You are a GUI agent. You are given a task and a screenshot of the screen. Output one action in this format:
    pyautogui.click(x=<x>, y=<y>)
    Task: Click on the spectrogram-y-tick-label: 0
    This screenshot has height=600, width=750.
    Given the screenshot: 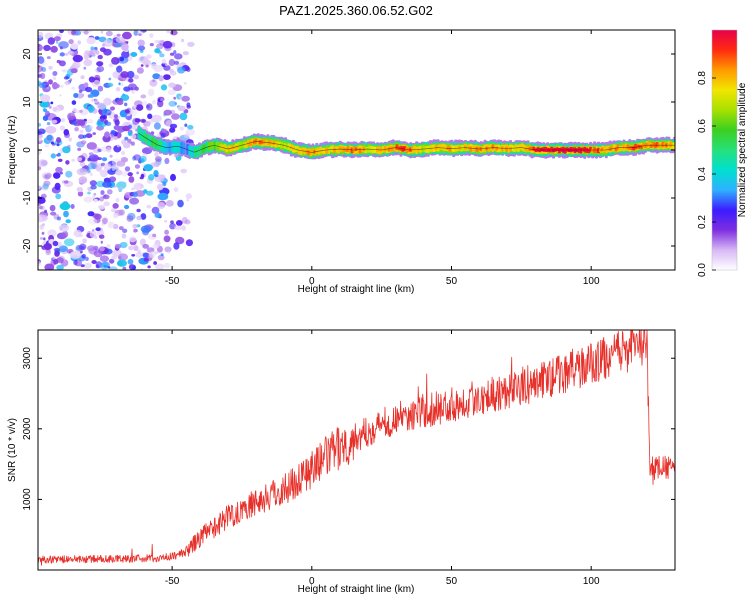 What is the action you would take?
    pyautogui.click(x=27, y=150)
    